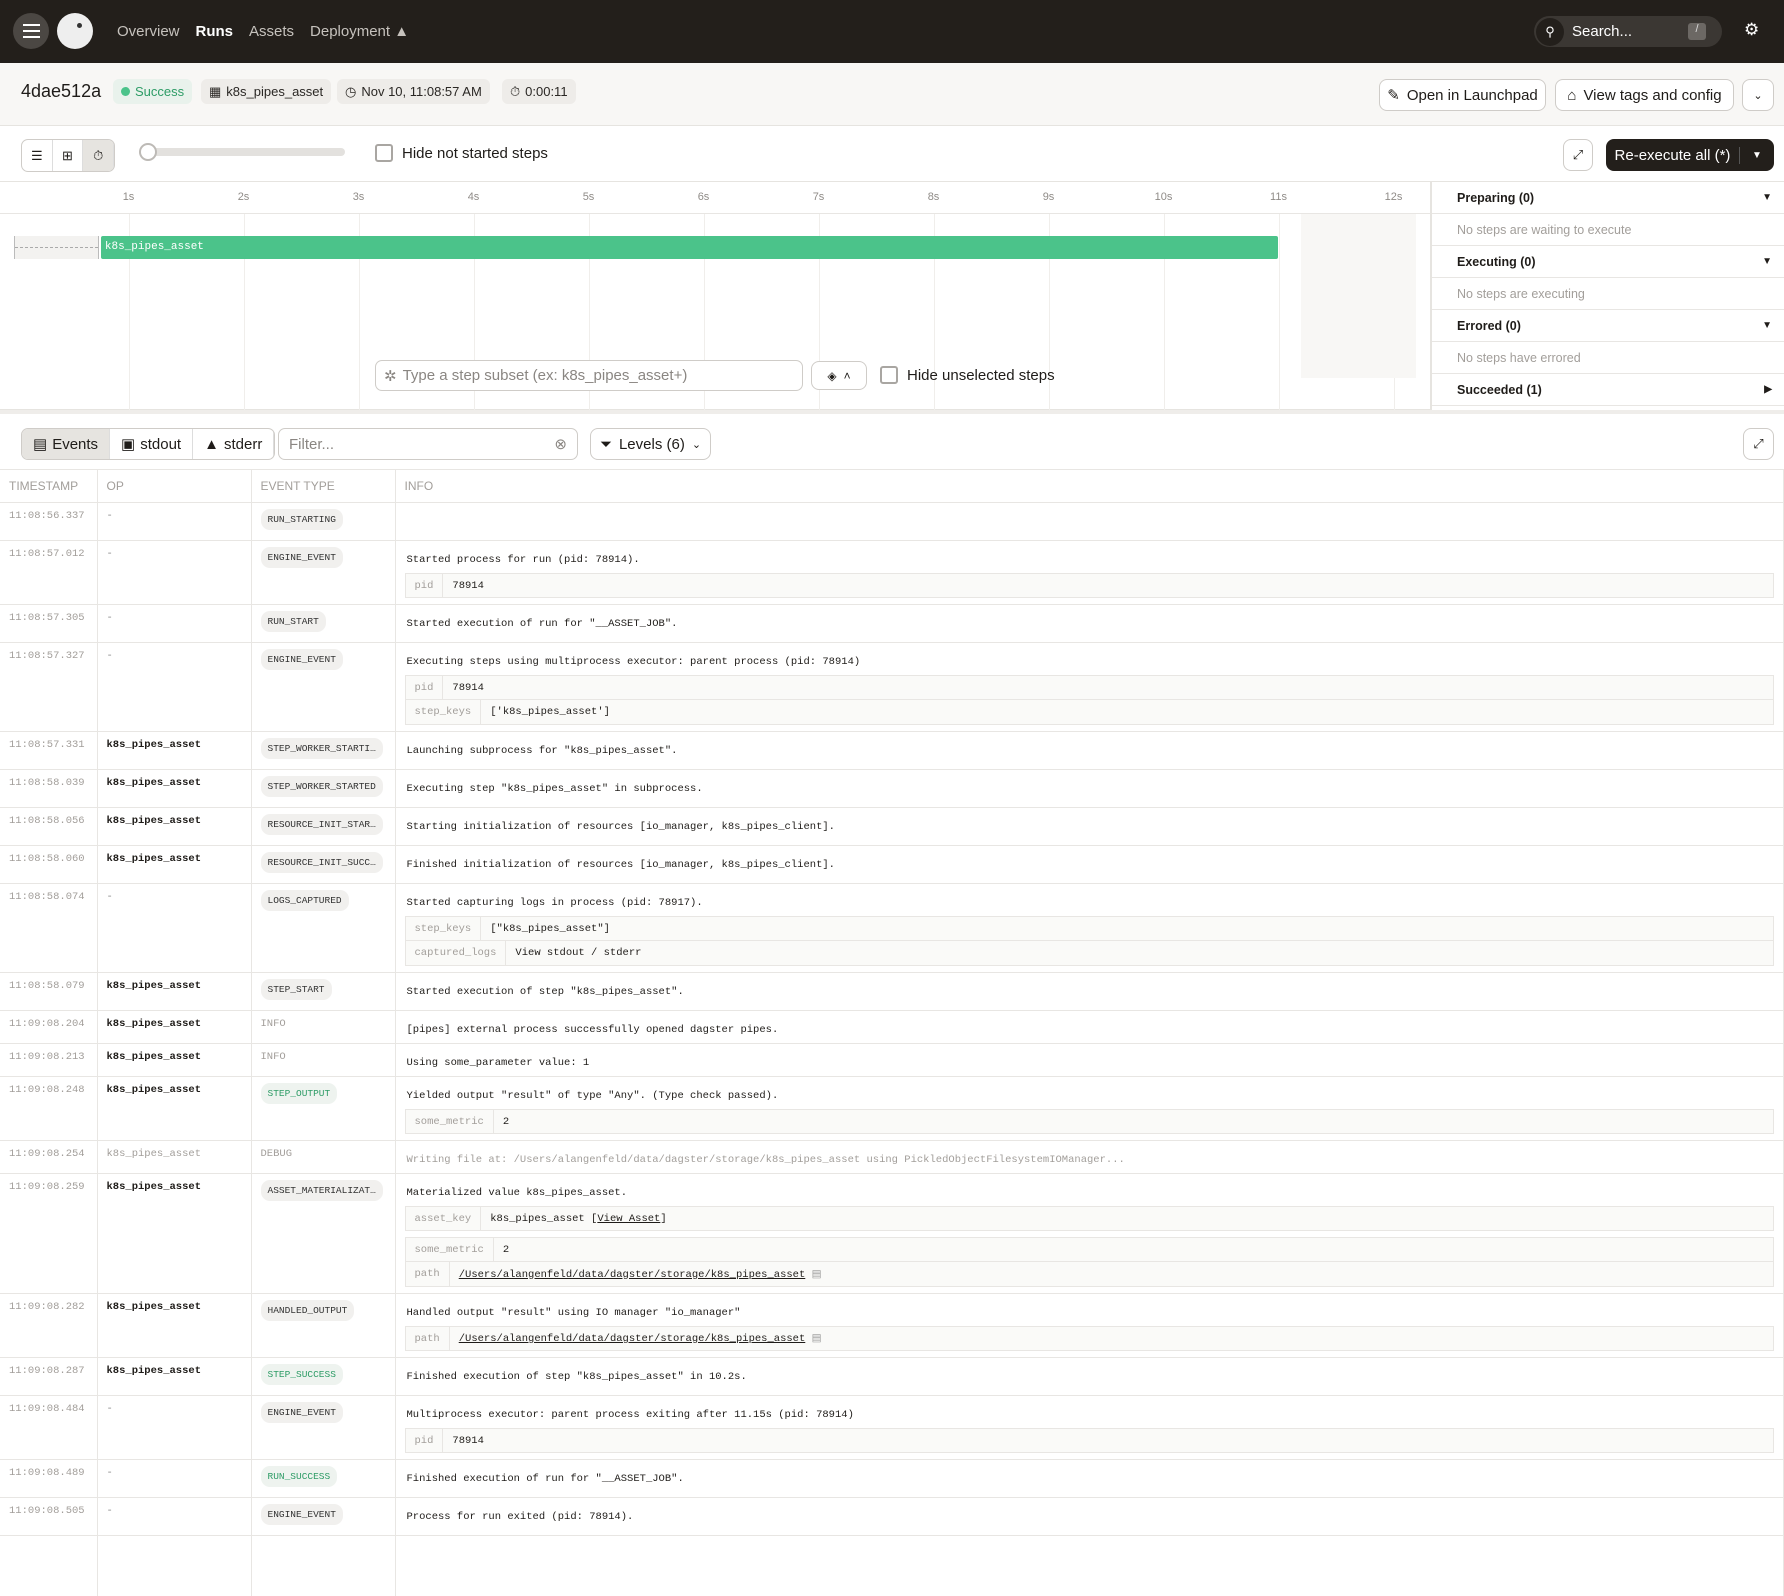 The image size is (1784, 1596). What do you see at coordinates (629, 1218) in the screenshot?
I see `view-asset-link: View Asset` at bounding box center [629, 1218].